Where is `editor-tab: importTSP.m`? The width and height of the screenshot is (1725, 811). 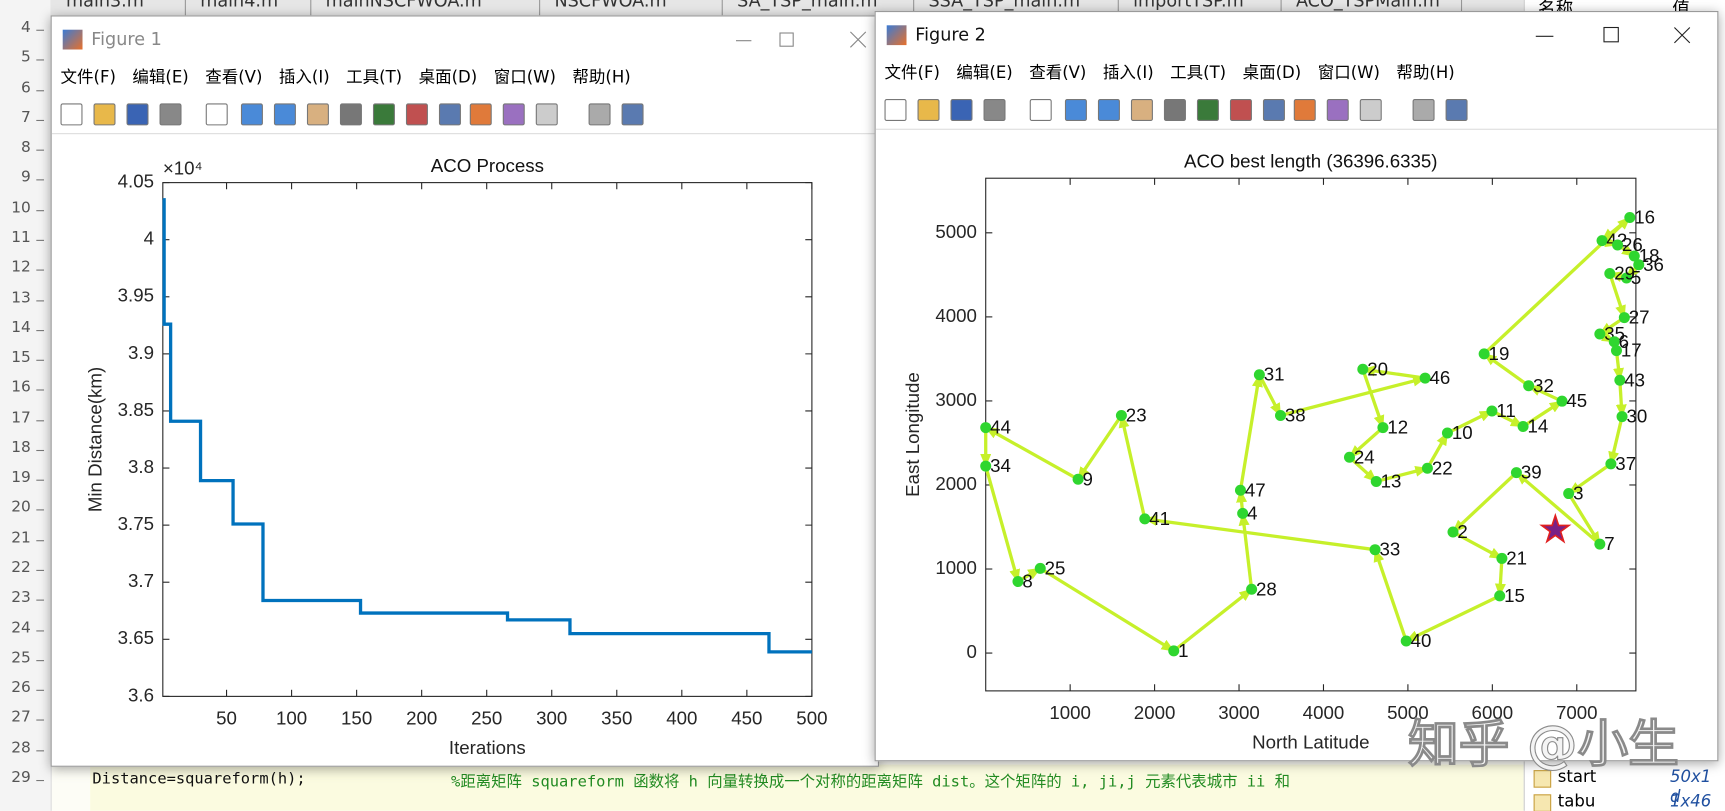 editor-tab: importTSP.m is located at coordinates (1188, 6).